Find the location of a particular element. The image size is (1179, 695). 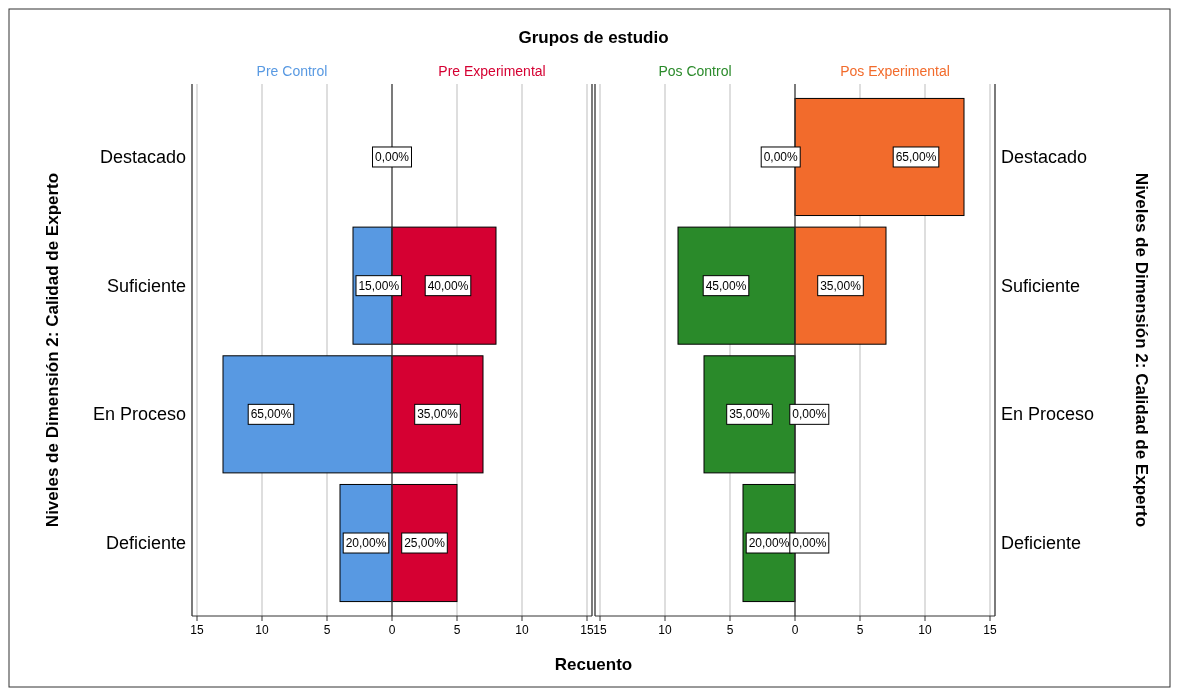

series-label: Pos Experimental is located at coordinates (895, 71).